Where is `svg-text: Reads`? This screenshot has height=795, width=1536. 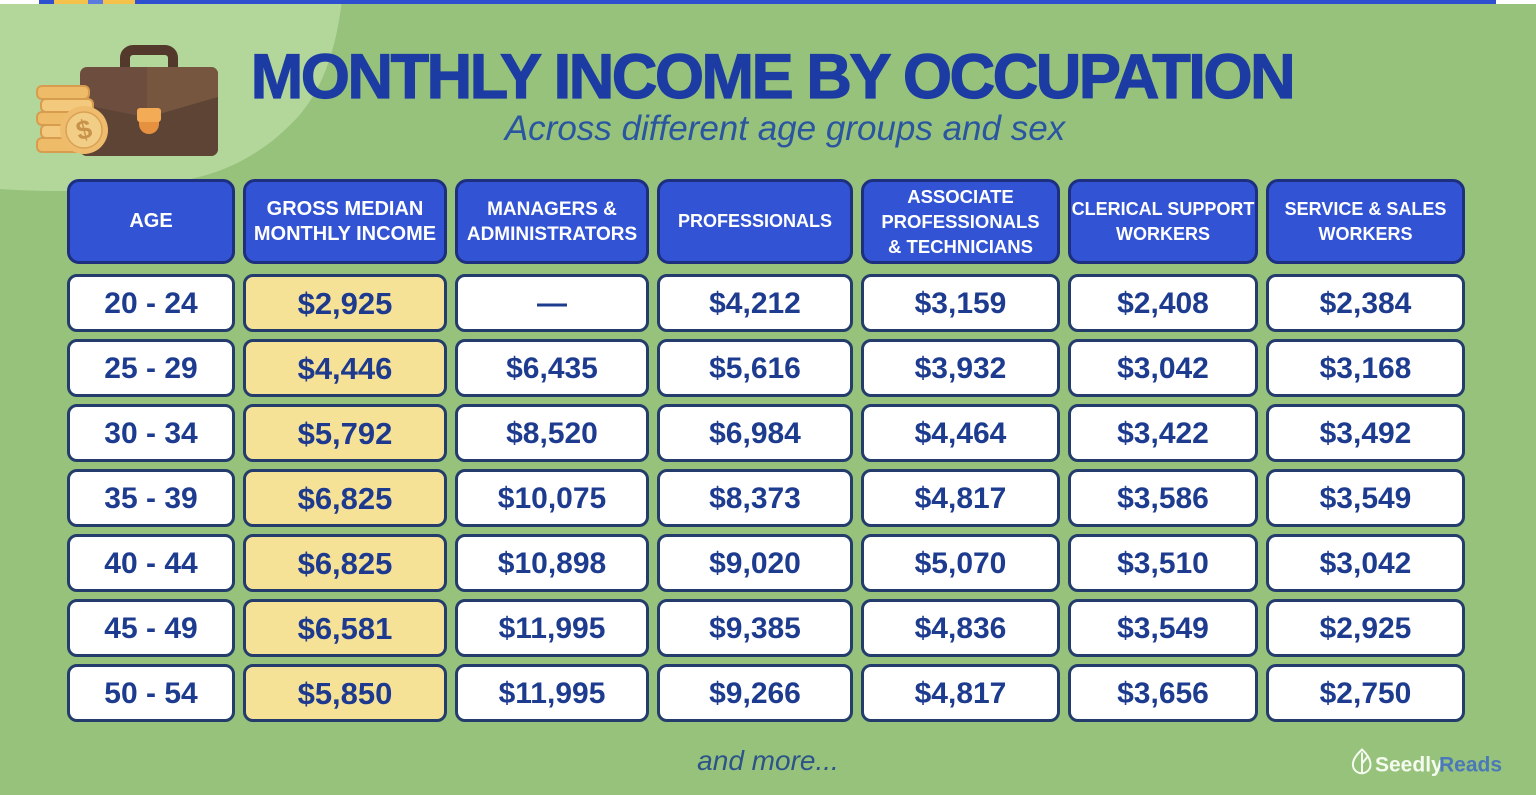
svg-text: Reads is located at coordinates (1470, 765).